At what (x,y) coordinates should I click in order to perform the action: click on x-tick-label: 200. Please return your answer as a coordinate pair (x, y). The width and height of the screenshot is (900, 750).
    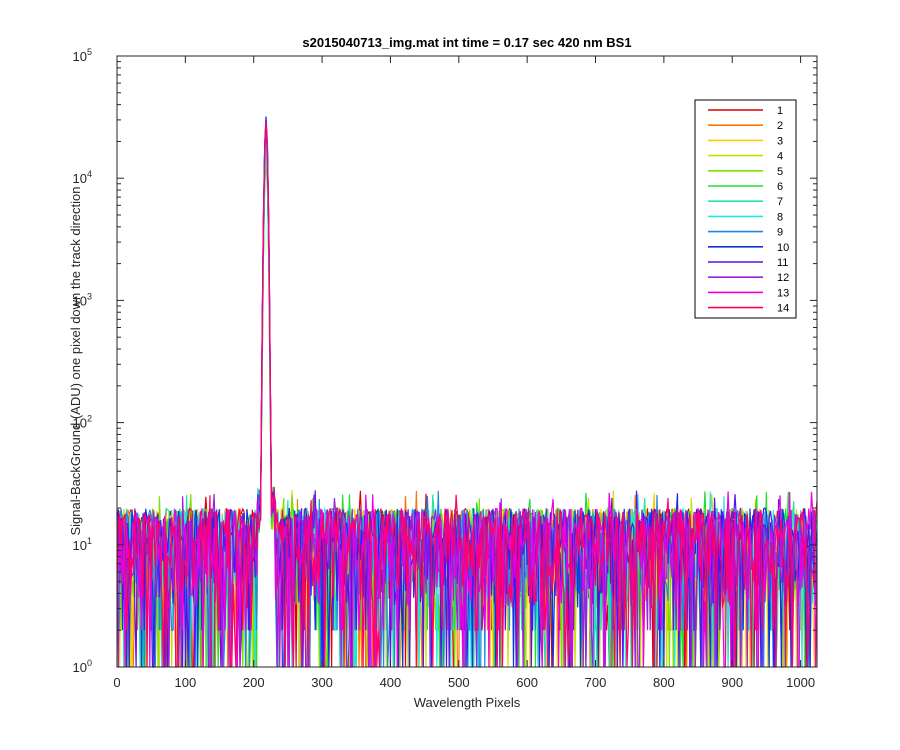
    Looking at the image, I should click on (254, 682).